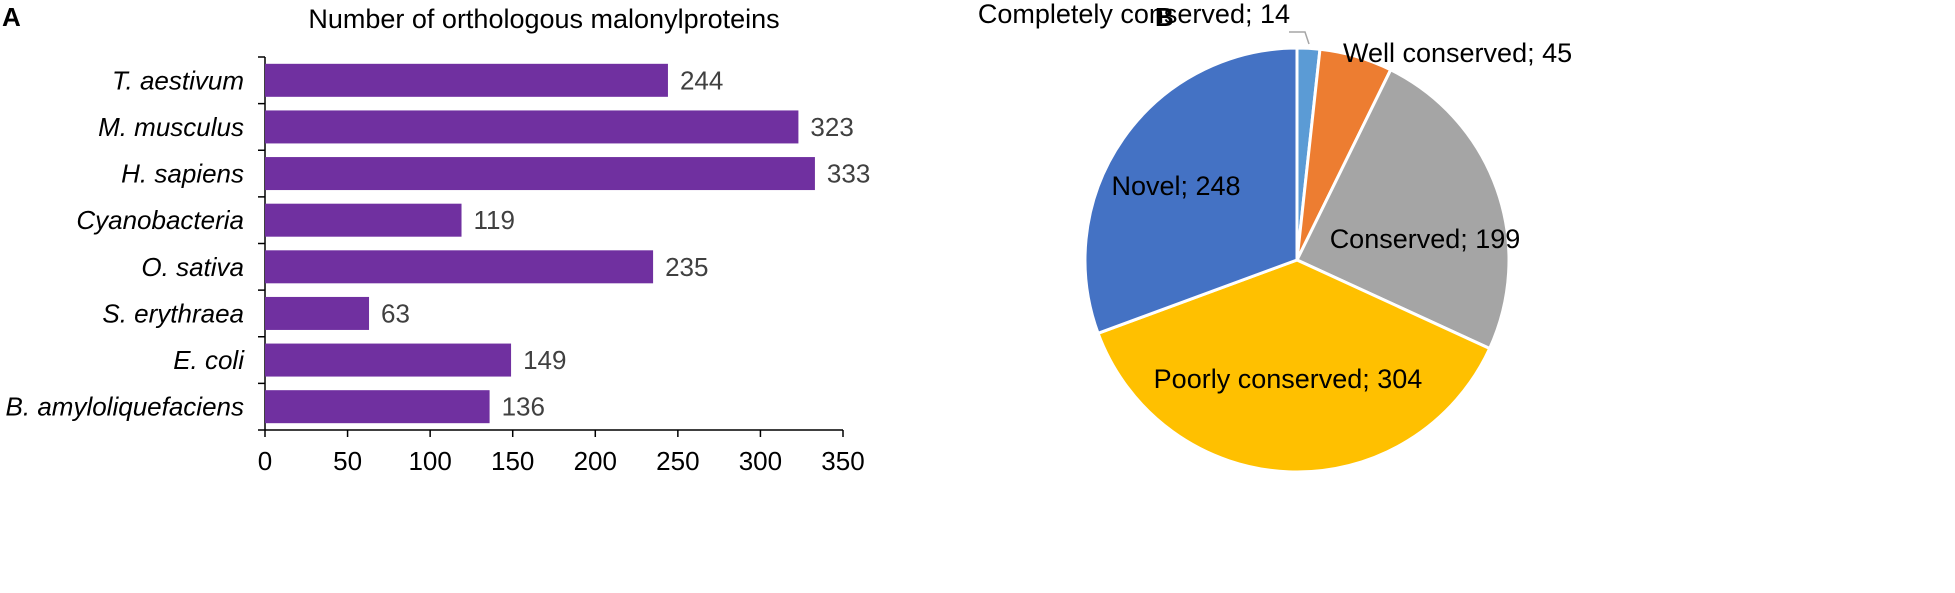 This screenshot has width=1955, height=593. What do you see at coordinates (160, 220) in the screenshot?
I see `category-label: Cyanobacteria` at bounding box center [160, 220].